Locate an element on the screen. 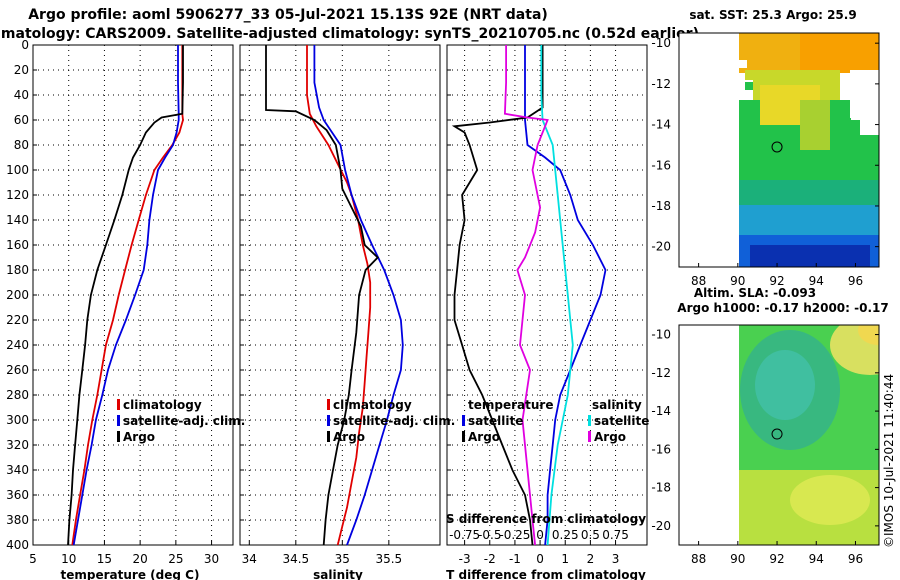  s-difference-label: S difference from climatology is located at coordinates (546, 519).